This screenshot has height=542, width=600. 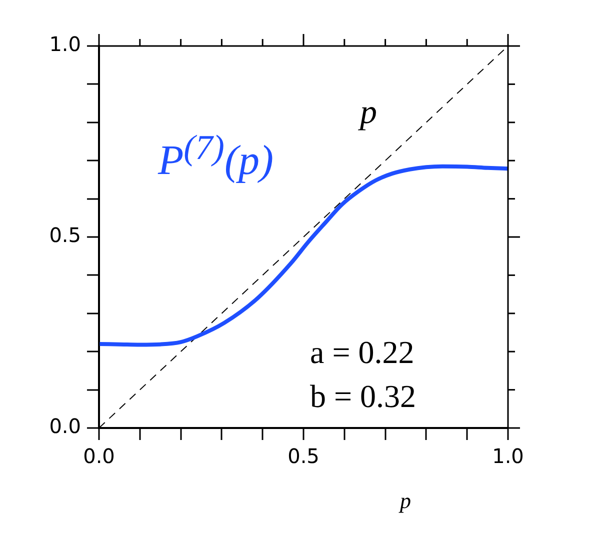 I want to click on x-tick-label: 0.0, so click(x=99, y=456).